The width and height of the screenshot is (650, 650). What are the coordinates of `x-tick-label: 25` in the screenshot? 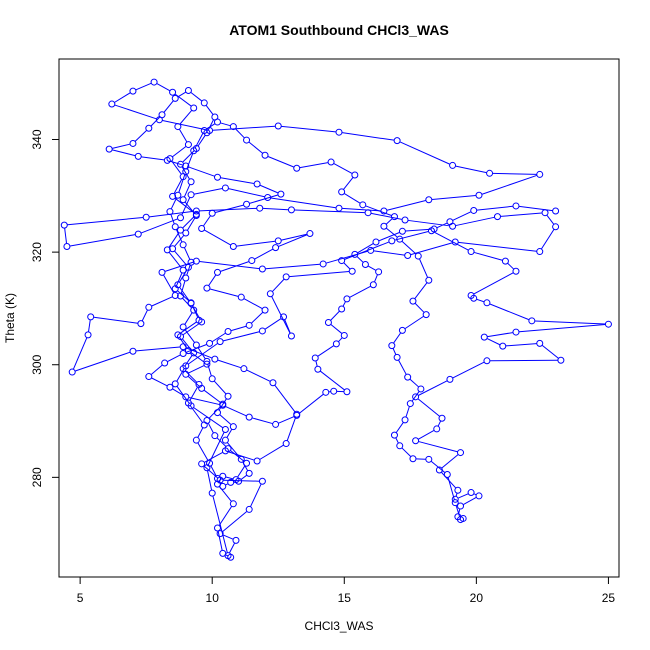 It's located at (609, 598).